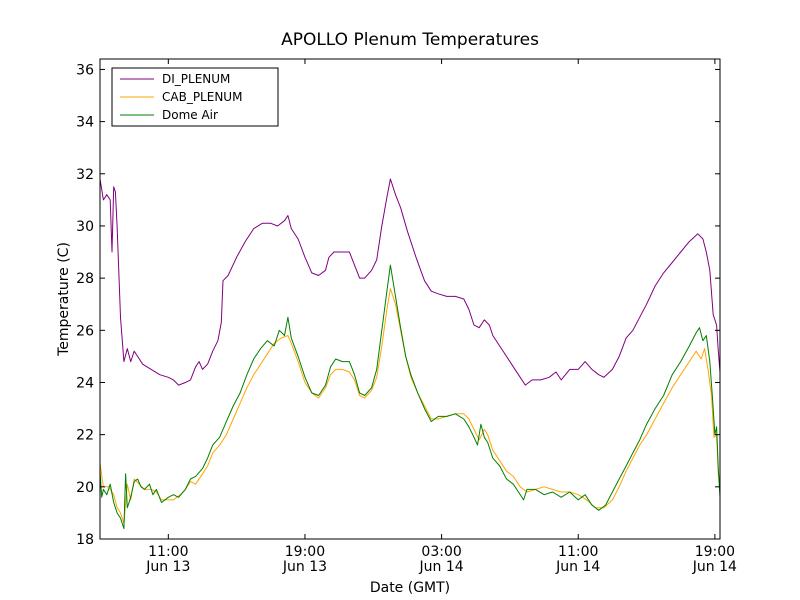 This screenshot has width=800, height=600. What do you see at coordinates (85, 383) in the screenshot?
I see `y-tick-label: 24` at bounding box center [85, 383].